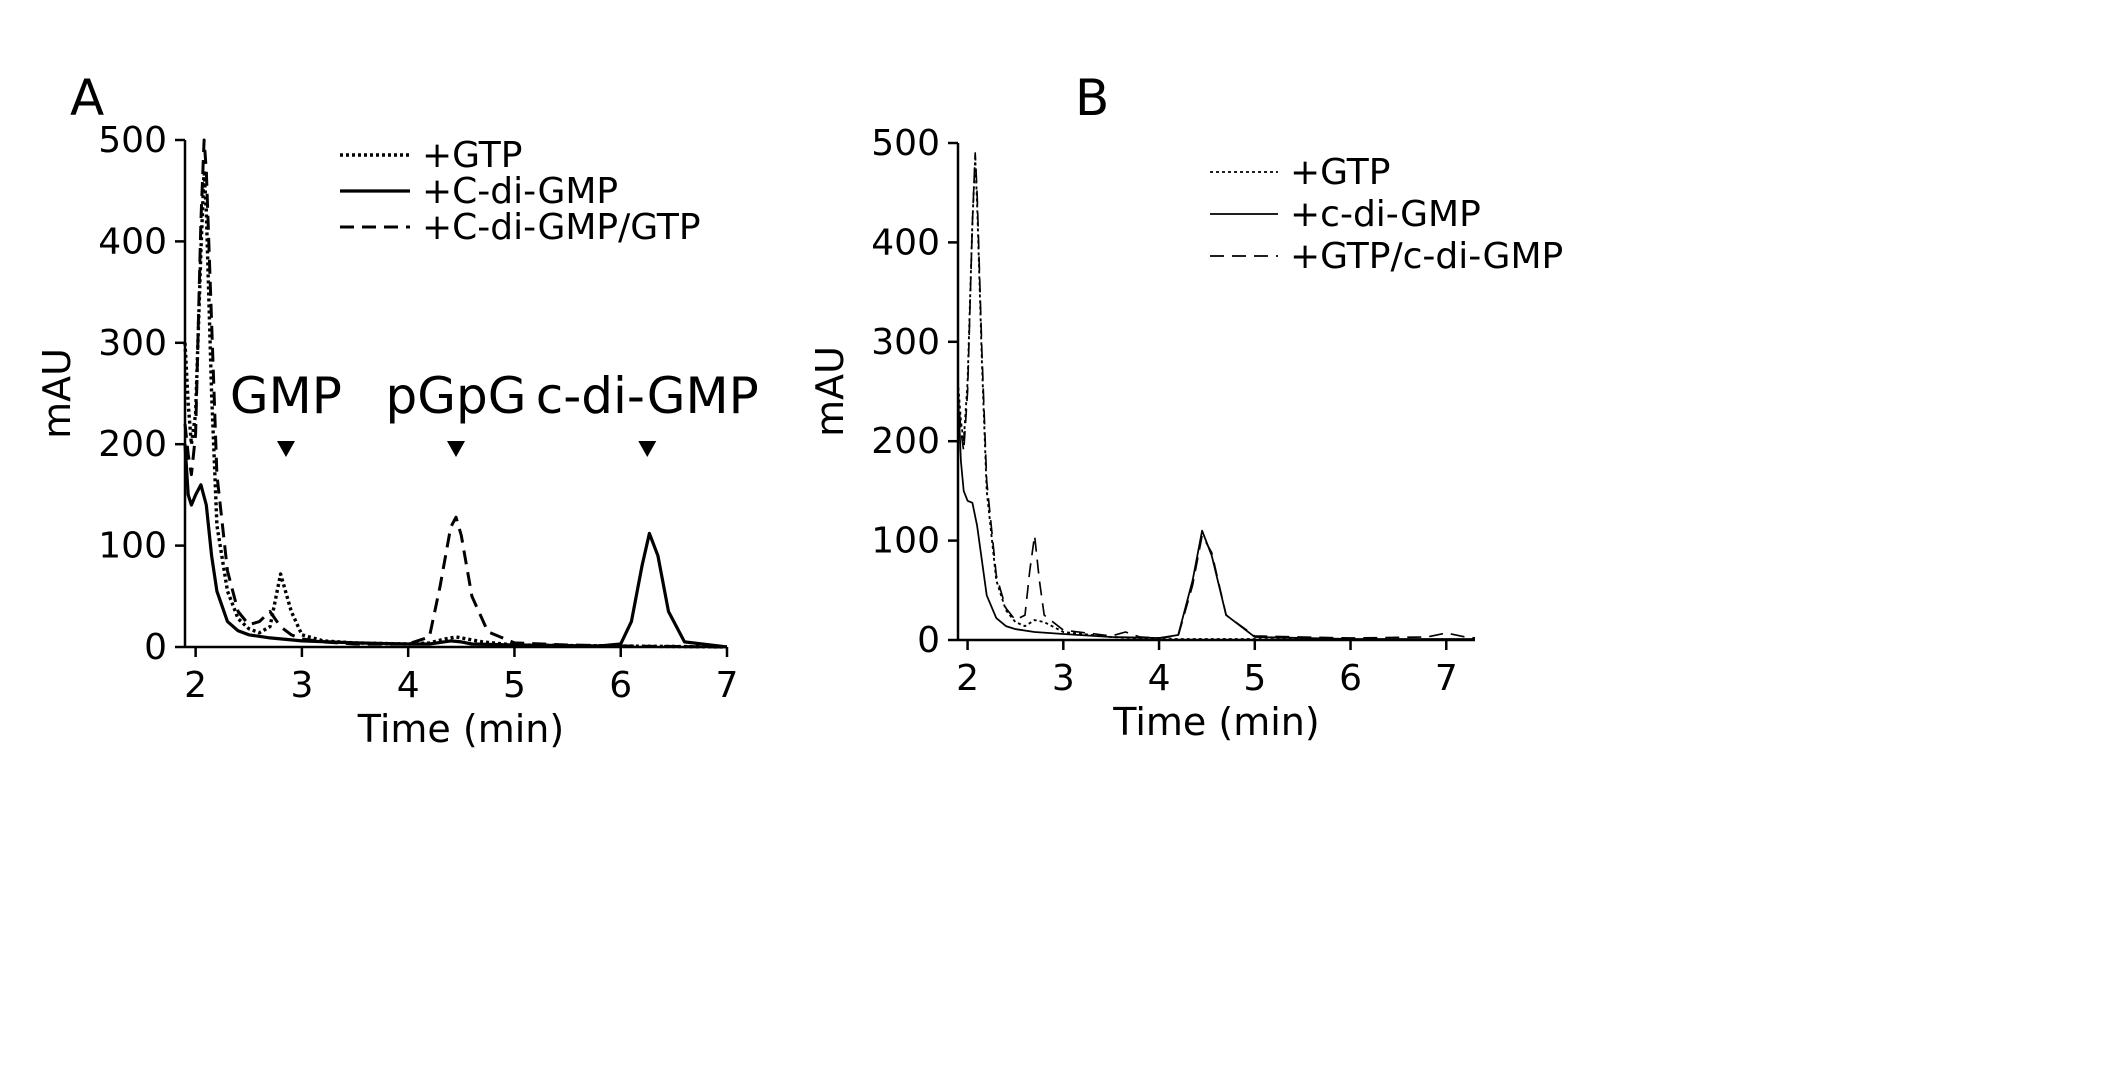 This screenshot has height=1070, width=2127. I want to click on legend-label-2: +C-di-GMP, so click(520, 191).